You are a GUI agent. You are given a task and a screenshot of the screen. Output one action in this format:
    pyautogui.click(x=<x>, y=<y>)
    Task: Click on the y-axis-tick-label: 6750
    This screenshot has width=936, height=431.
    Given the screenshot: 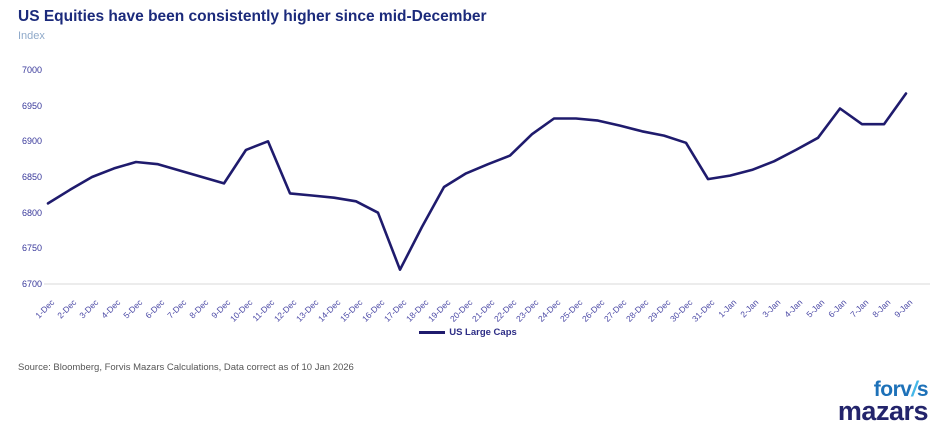 What is the action you would take?
    pyautogui.click(x=31, y=248)
    